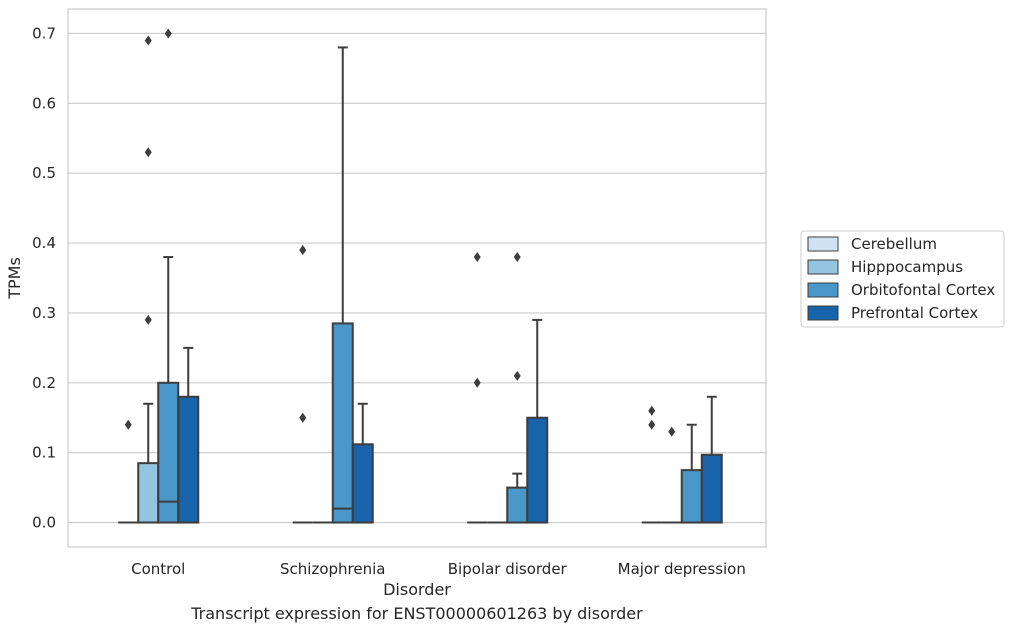  What do you see at coordinates (894, 244) in the screenshot?
I see `legend-label: Cerebellum` at bounding box center [894, 244].